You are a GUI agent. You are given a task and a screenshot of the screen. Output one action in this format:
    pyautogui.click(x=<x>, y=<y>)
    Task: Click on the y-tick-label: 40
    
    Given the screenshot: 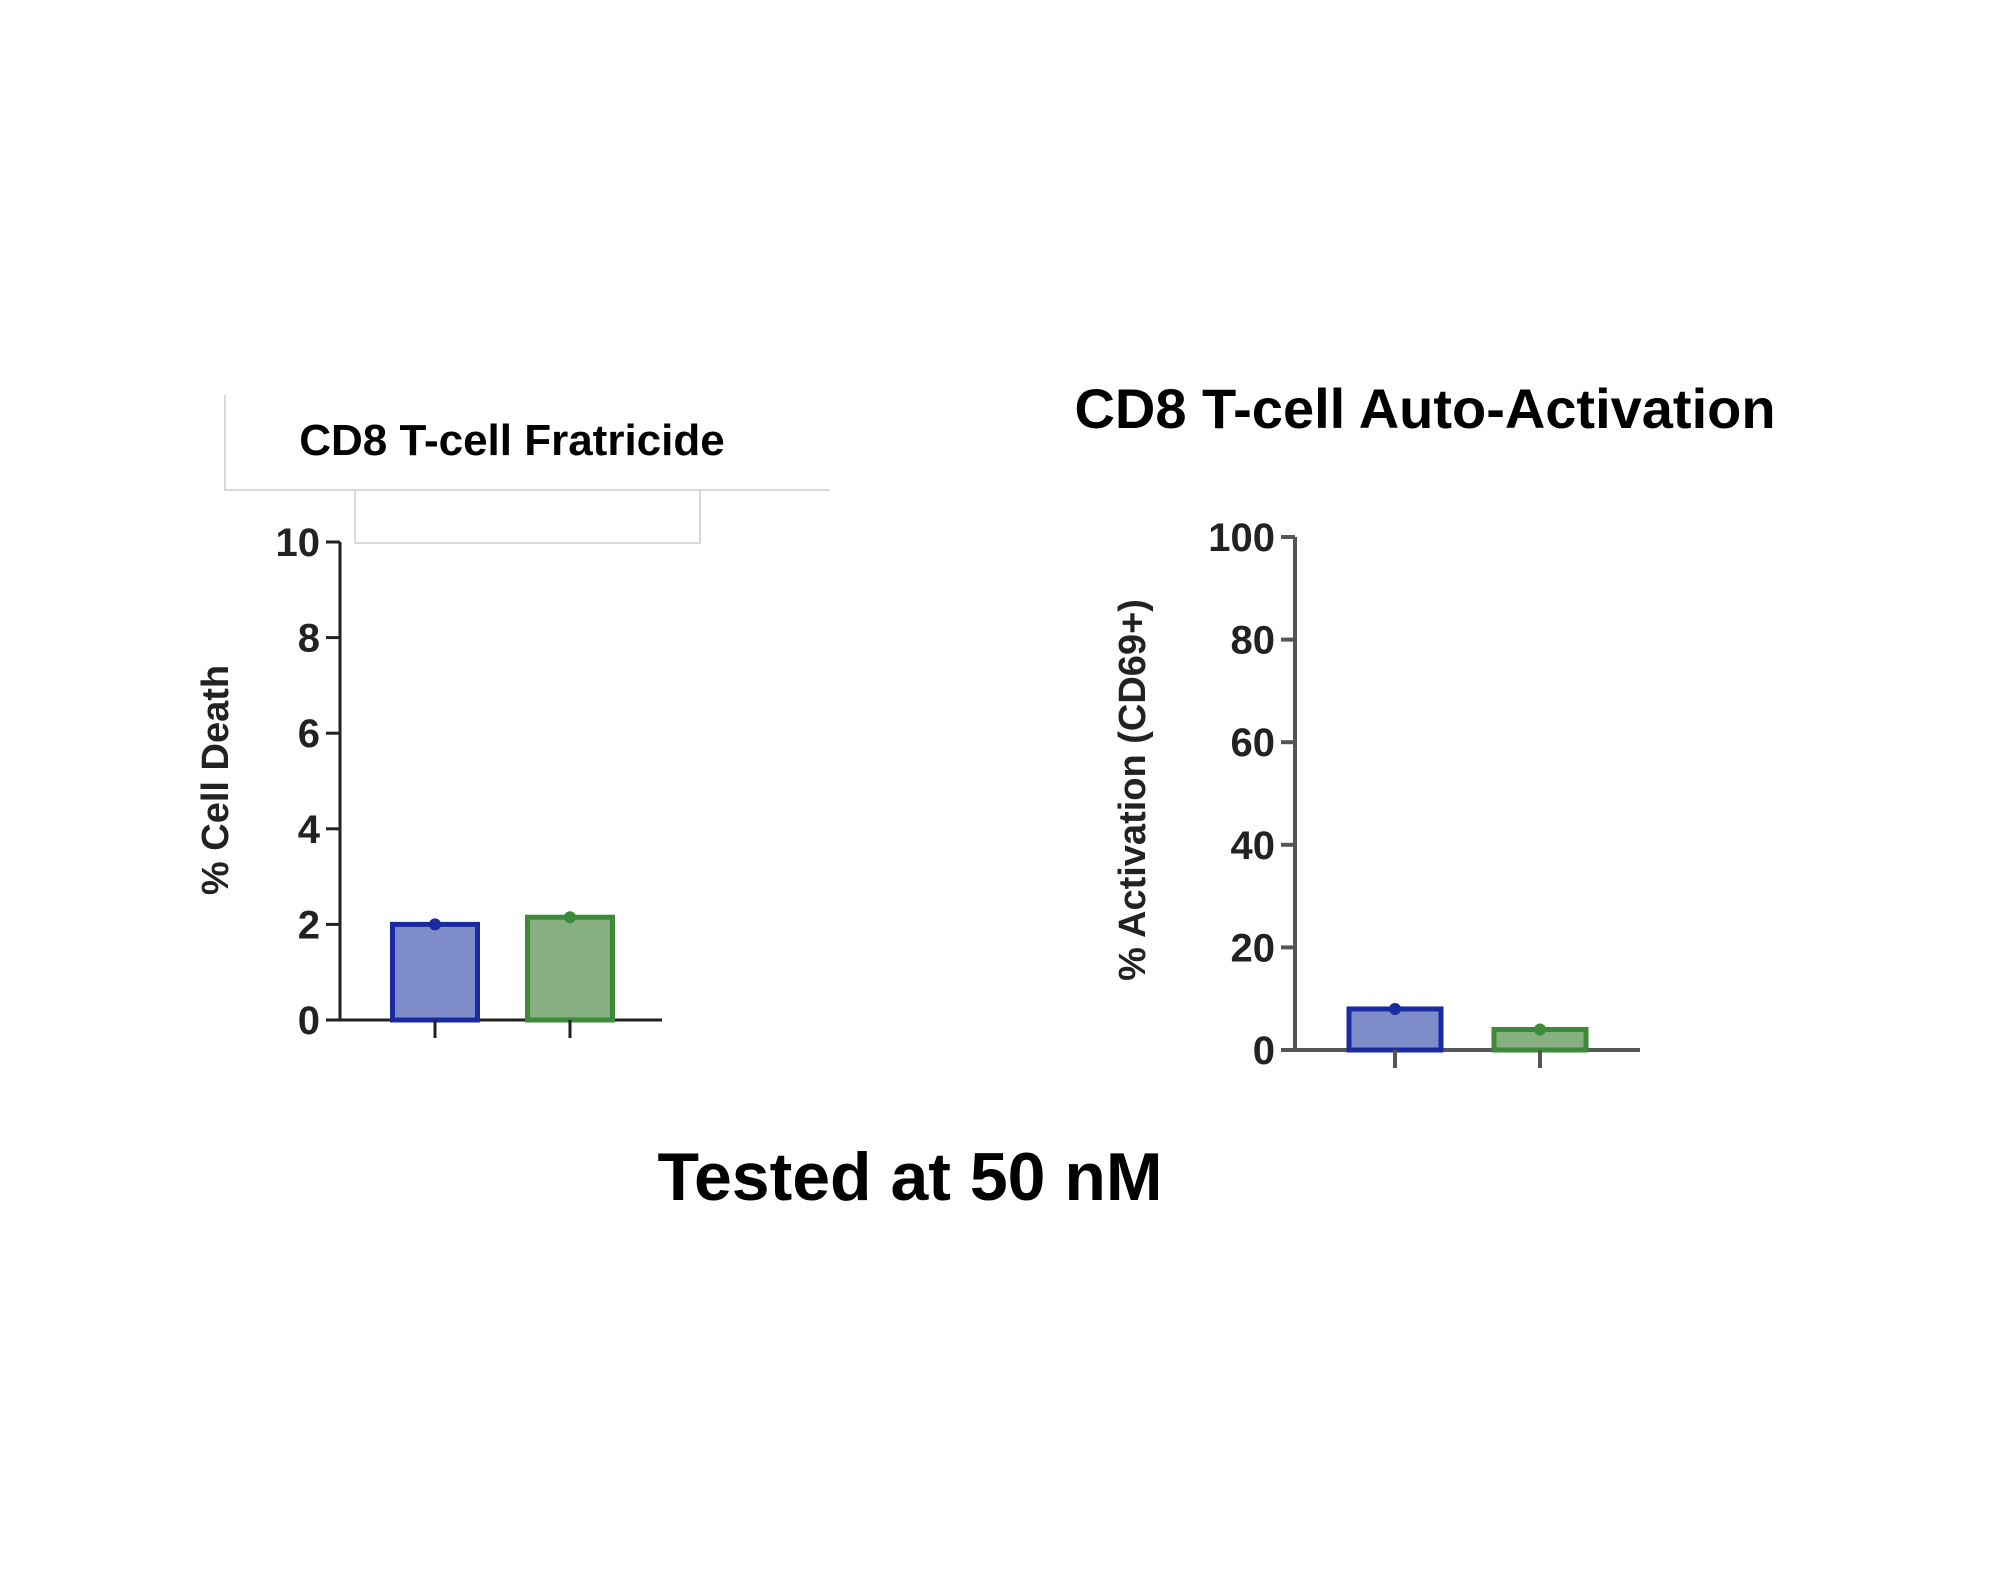 What is the action you would take?
    pyautogui.click(x=1253, y=846)
    